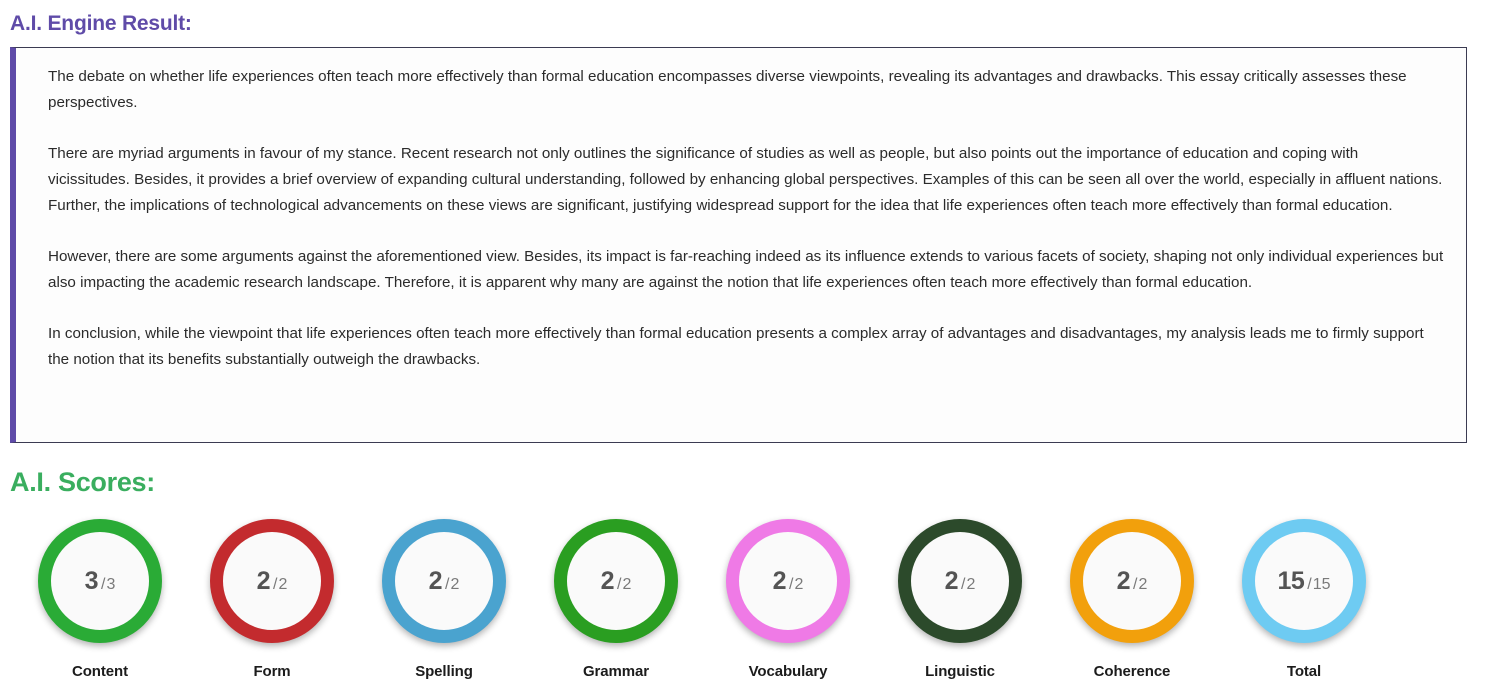 The width and height of the screenshot is (1486, 700). What do you see at coordinates (1321, 584) in the screenshot?
I see `score-max: 15` at bounding box center [1321, 584].